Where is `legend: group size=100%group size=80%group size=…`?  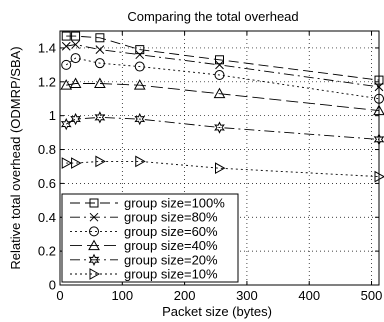 legend: group size=100%group size=80%group size=… is located at coordinates (150, 238).